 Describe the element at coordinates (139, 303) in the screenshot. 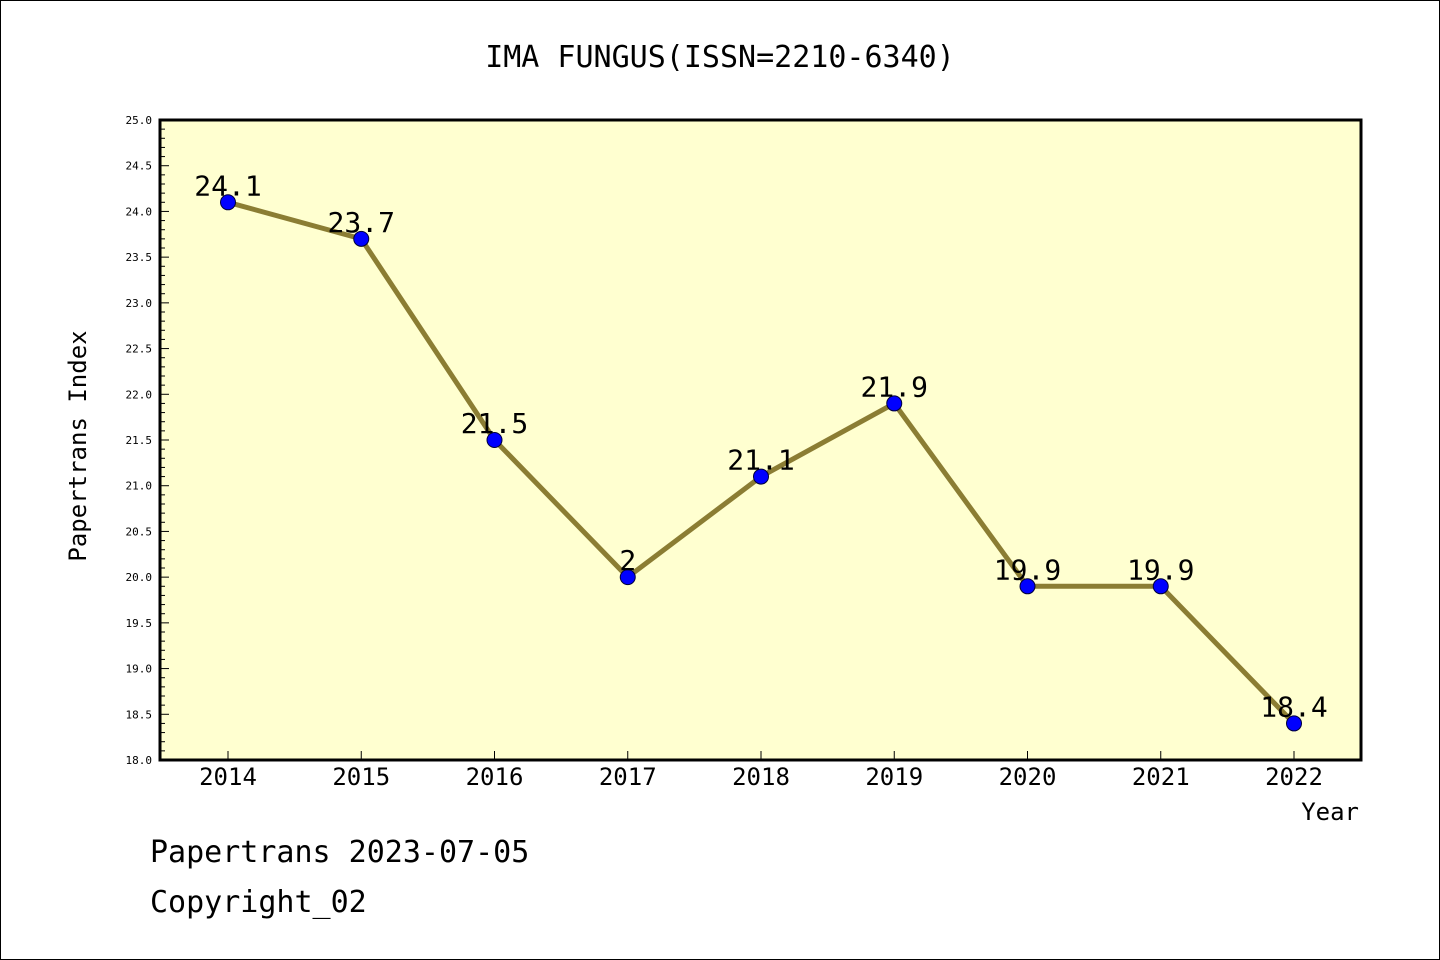

I see `y-tick-label: 23.0` at that location.